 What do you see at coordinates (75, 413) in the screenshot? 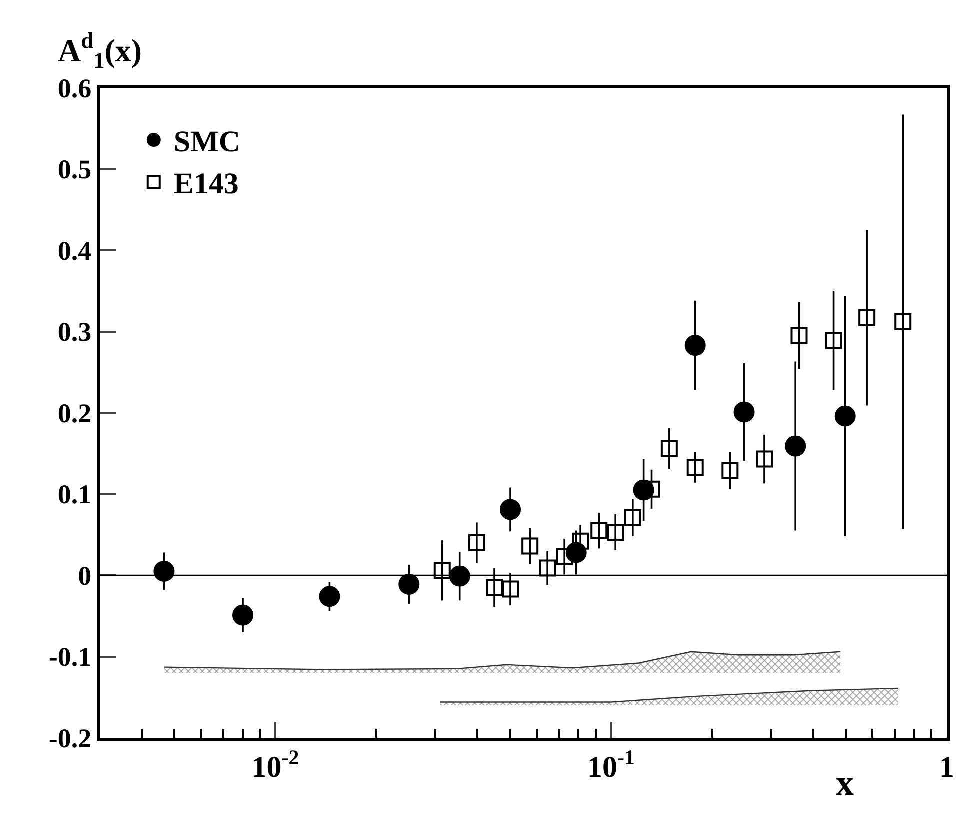
I see `y-tick-label: 0.2` at bounding box center [75, 413].